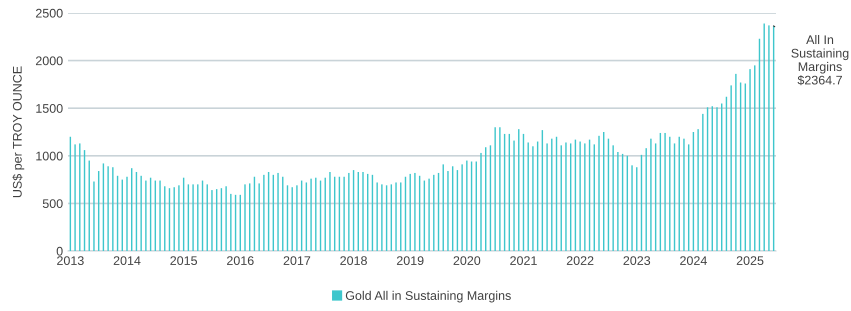  Describe the element at coordinates (410, 261) in the screenshot. I see `x-tick-label: 2019` at that location.